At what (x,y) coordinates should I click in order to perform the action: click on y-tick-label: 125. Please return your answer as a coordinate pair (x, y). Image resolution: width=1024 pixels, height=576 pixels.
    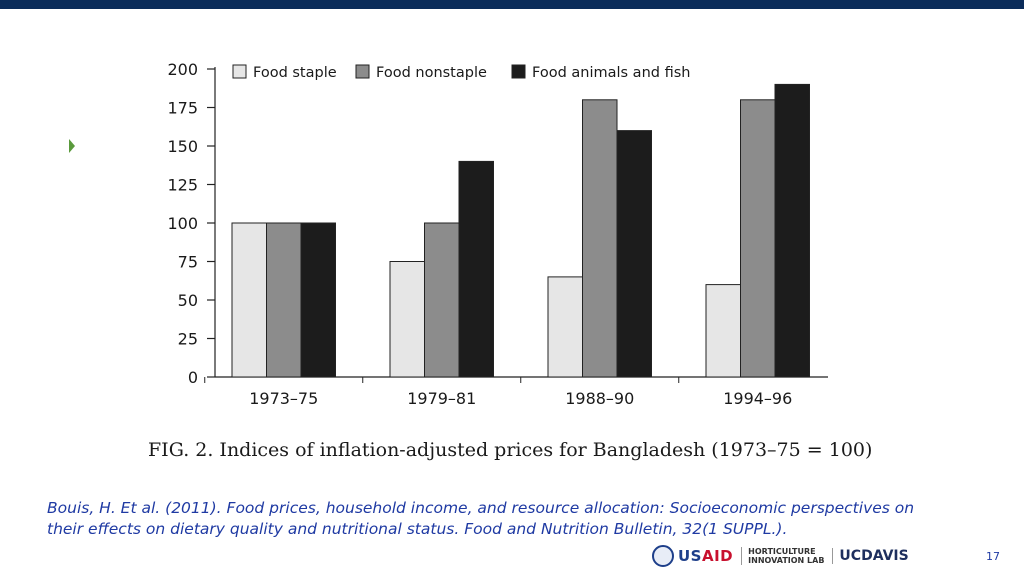
    Looking at the image, I should click on (182, 185).